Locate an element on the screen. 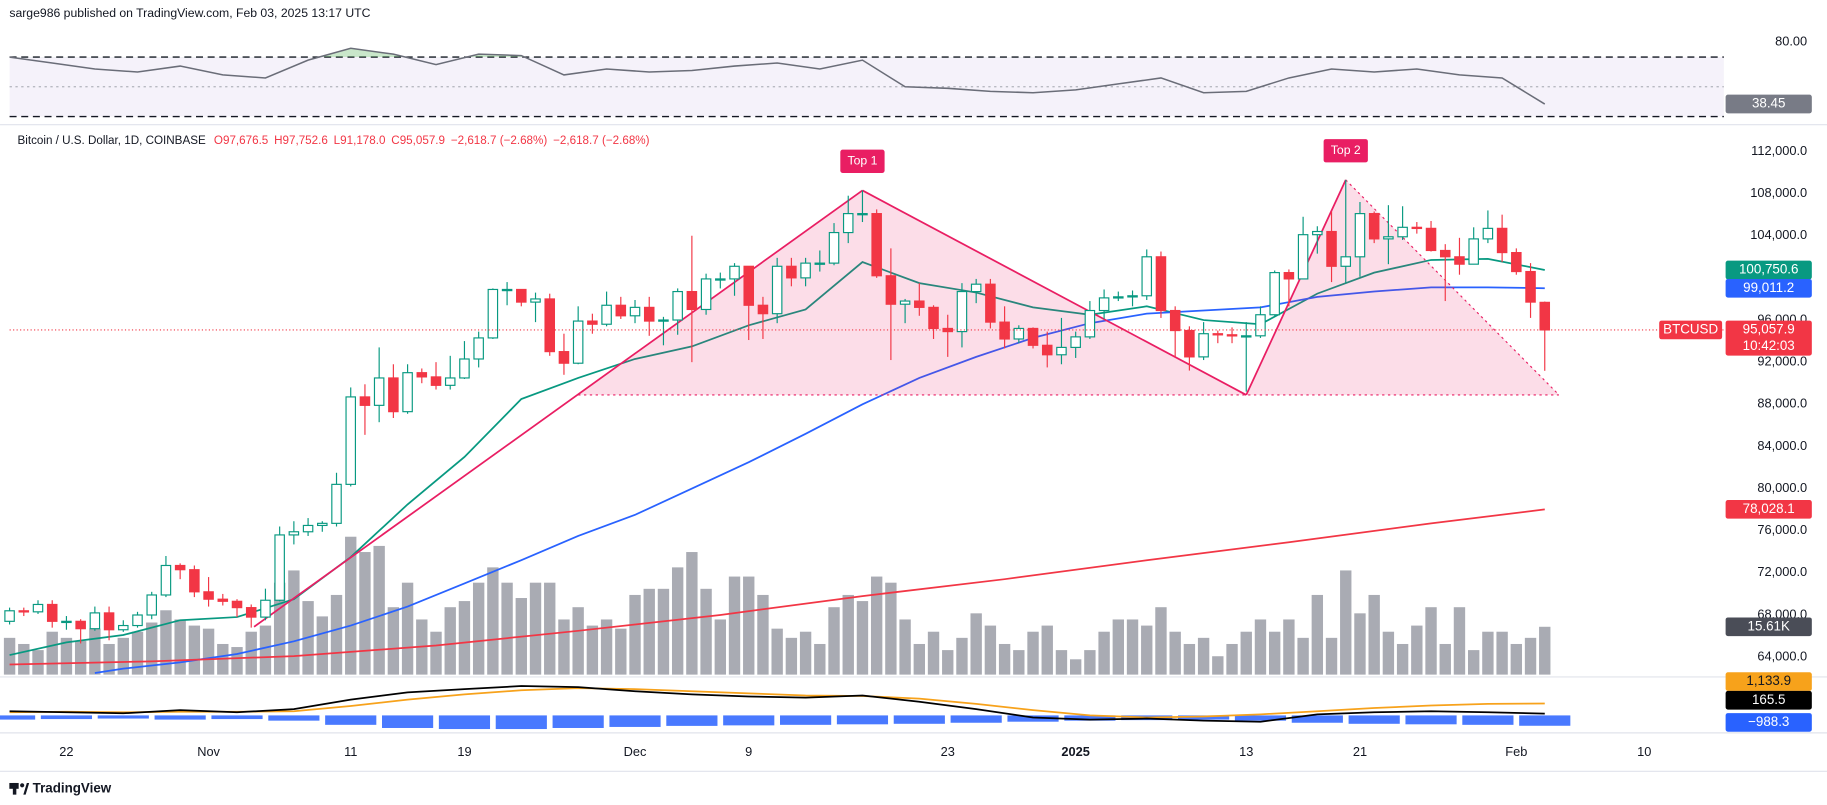 This screenshot has width=1827, height=805. y-tick-label: 80,000.0 is located at coordinates (1782, 487).